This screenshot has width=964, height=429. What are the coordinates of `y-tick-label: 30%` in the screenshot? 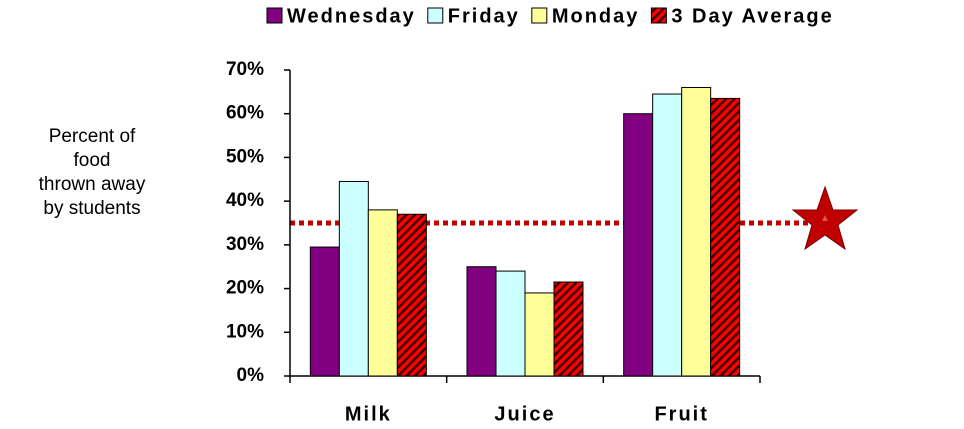 It's located at (245, 244).